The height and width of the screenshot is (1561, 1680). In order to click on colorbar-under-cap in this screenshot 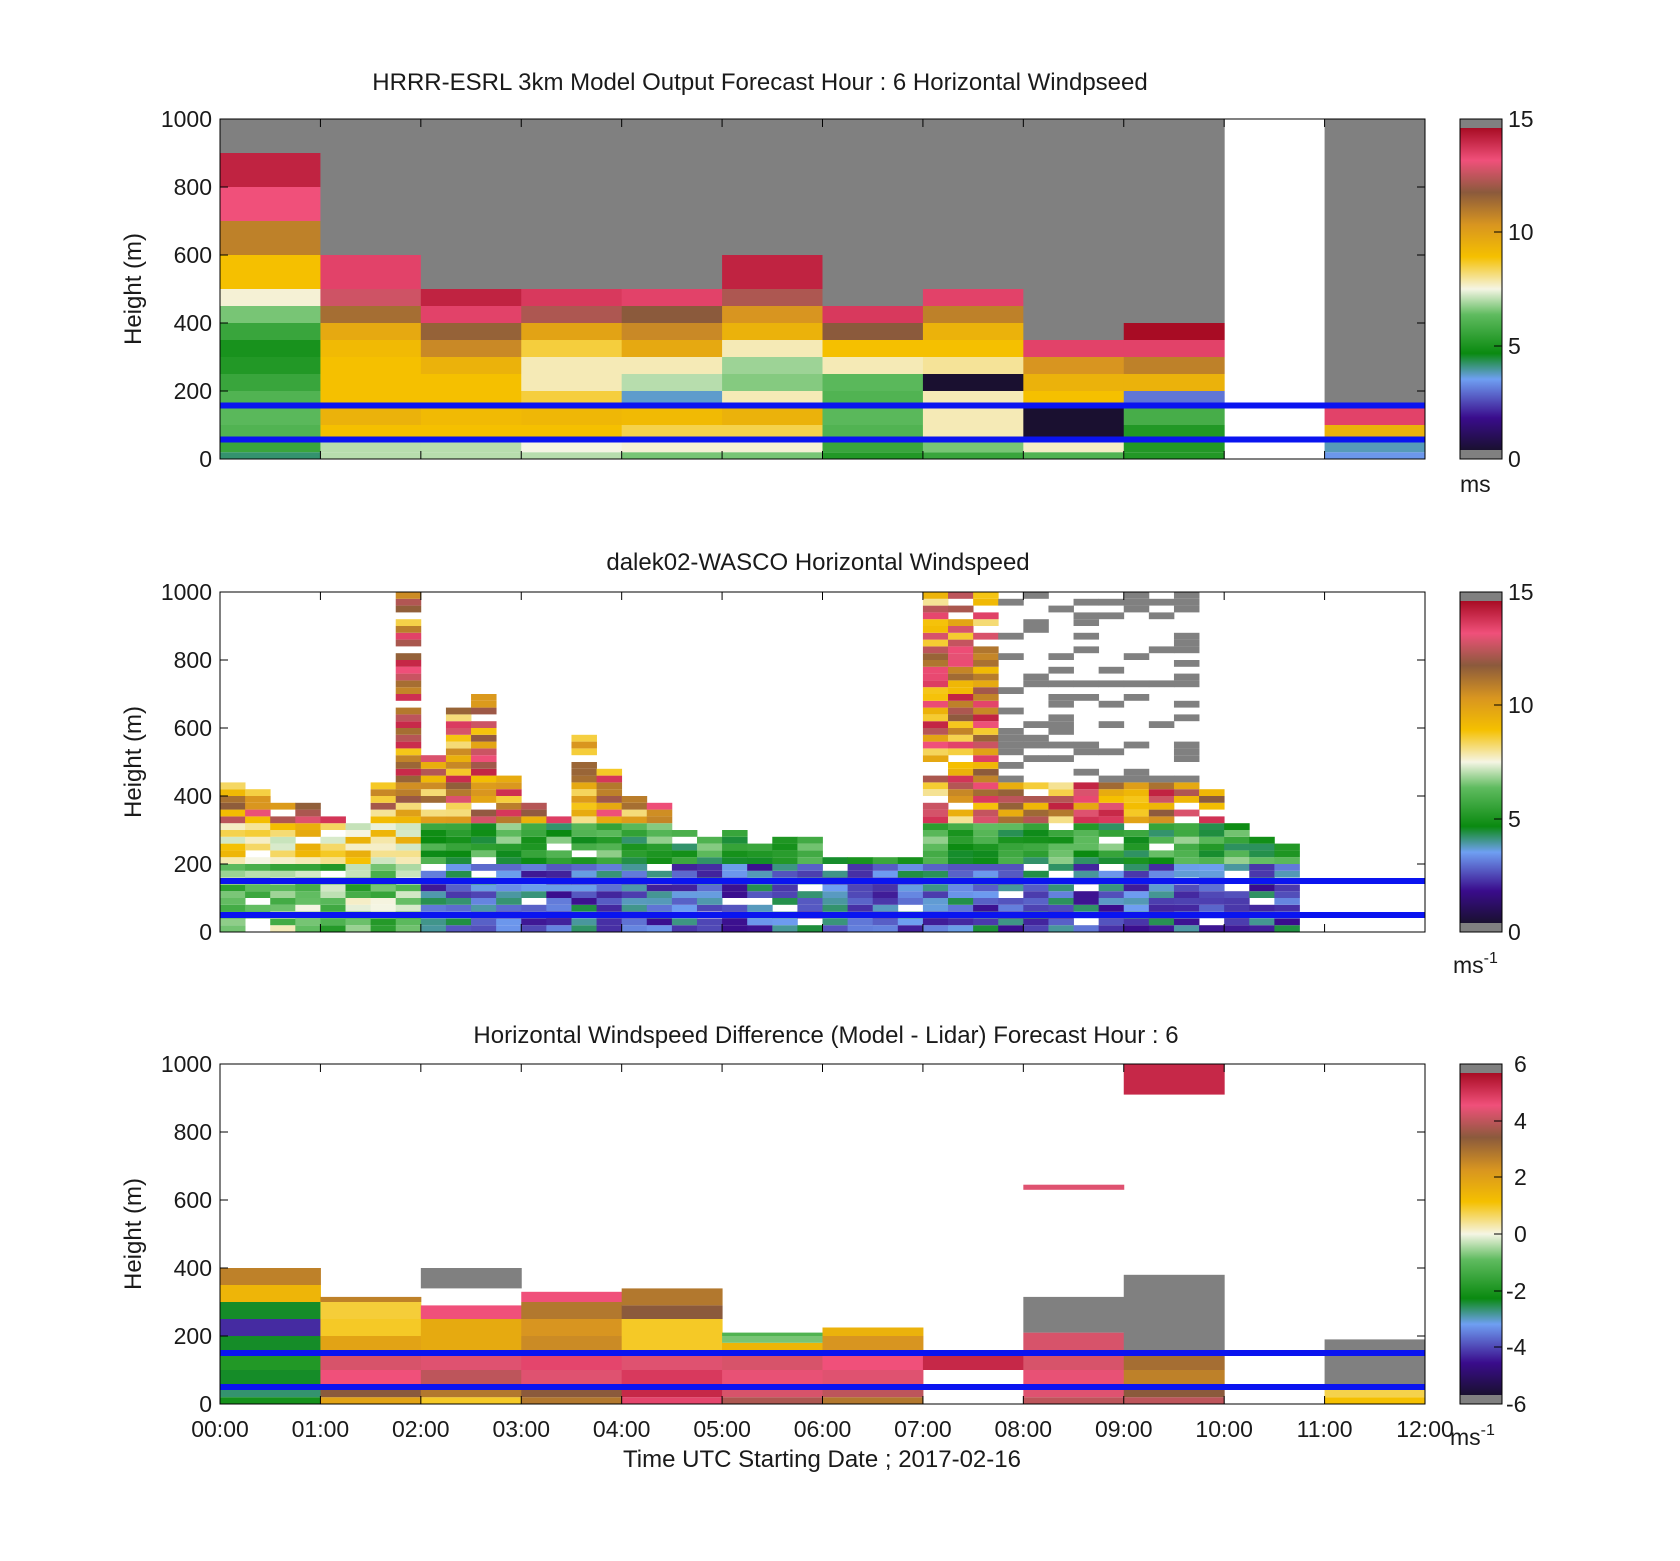, I will do `click(1481, 1399)`.